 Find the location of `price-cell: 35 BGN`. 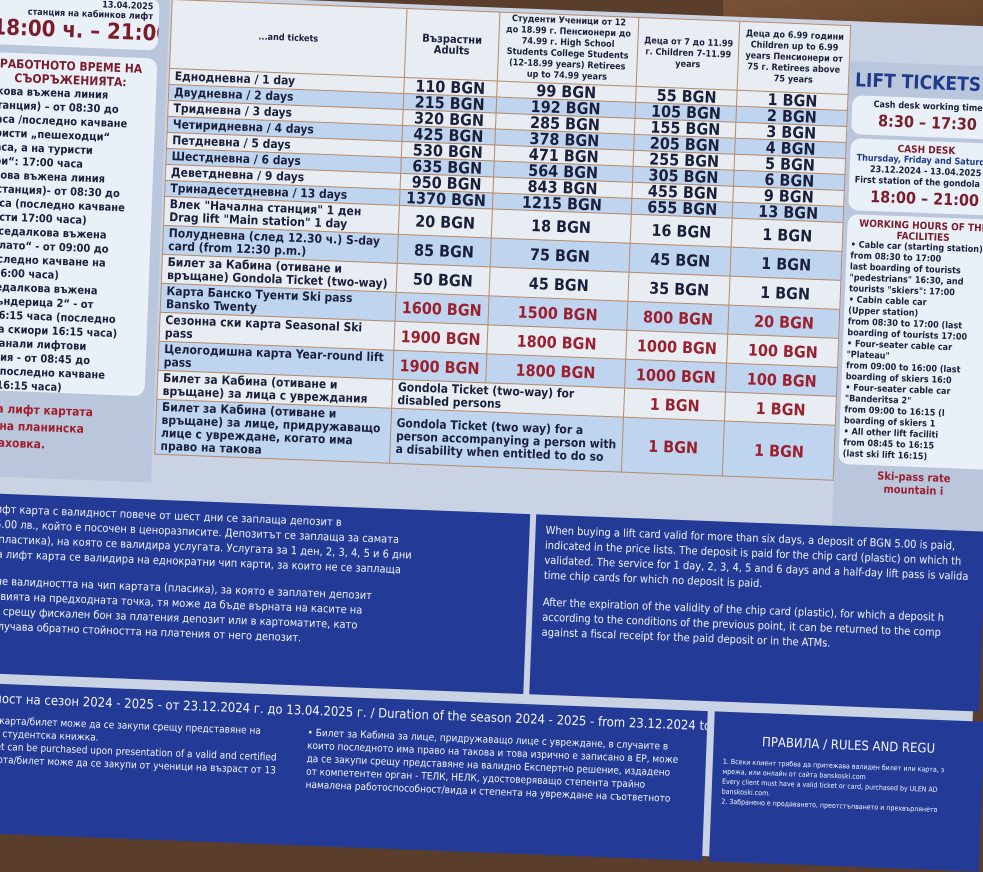

price-cell: 35 BGN is located at coordinates (679, 289).